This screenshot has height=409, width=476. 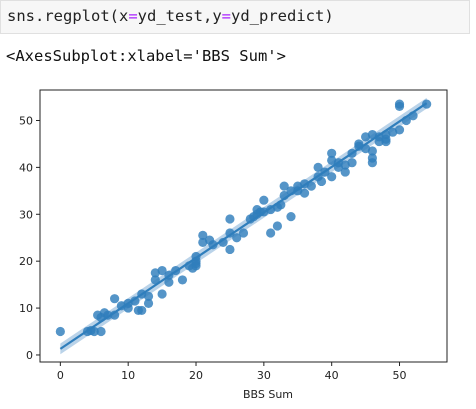 I want to click on y-tick-label: 10, so click(x=26, y=308).